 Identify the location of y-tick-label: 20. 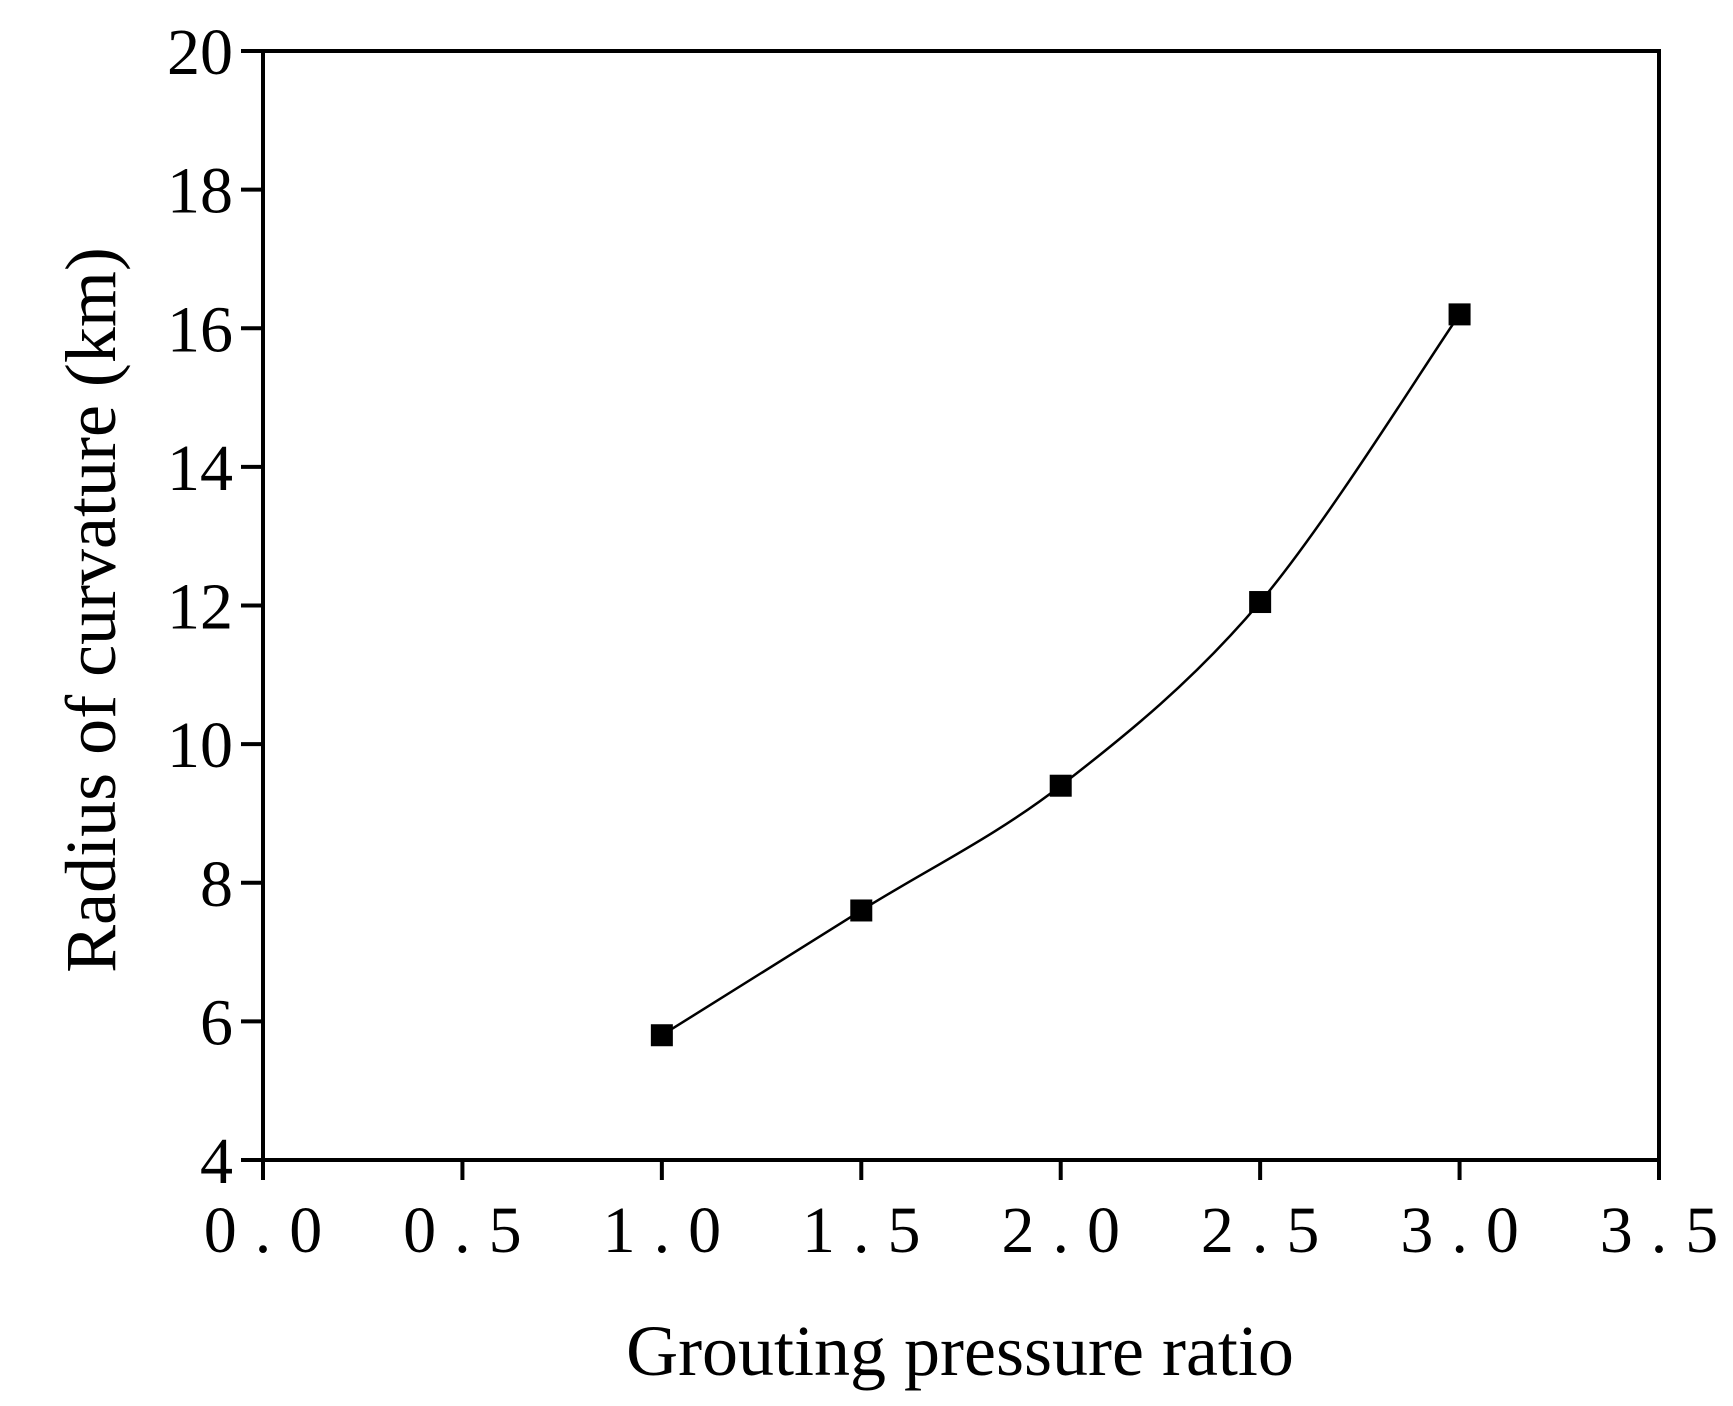
(200, 52).